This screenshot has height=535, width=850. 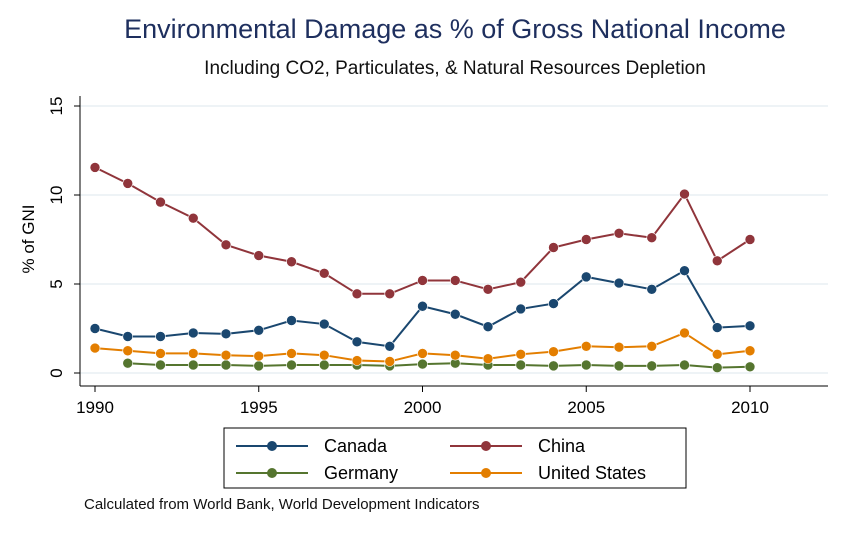 I want to click on x-tick-label: 2010, so click(x=750, y=407).